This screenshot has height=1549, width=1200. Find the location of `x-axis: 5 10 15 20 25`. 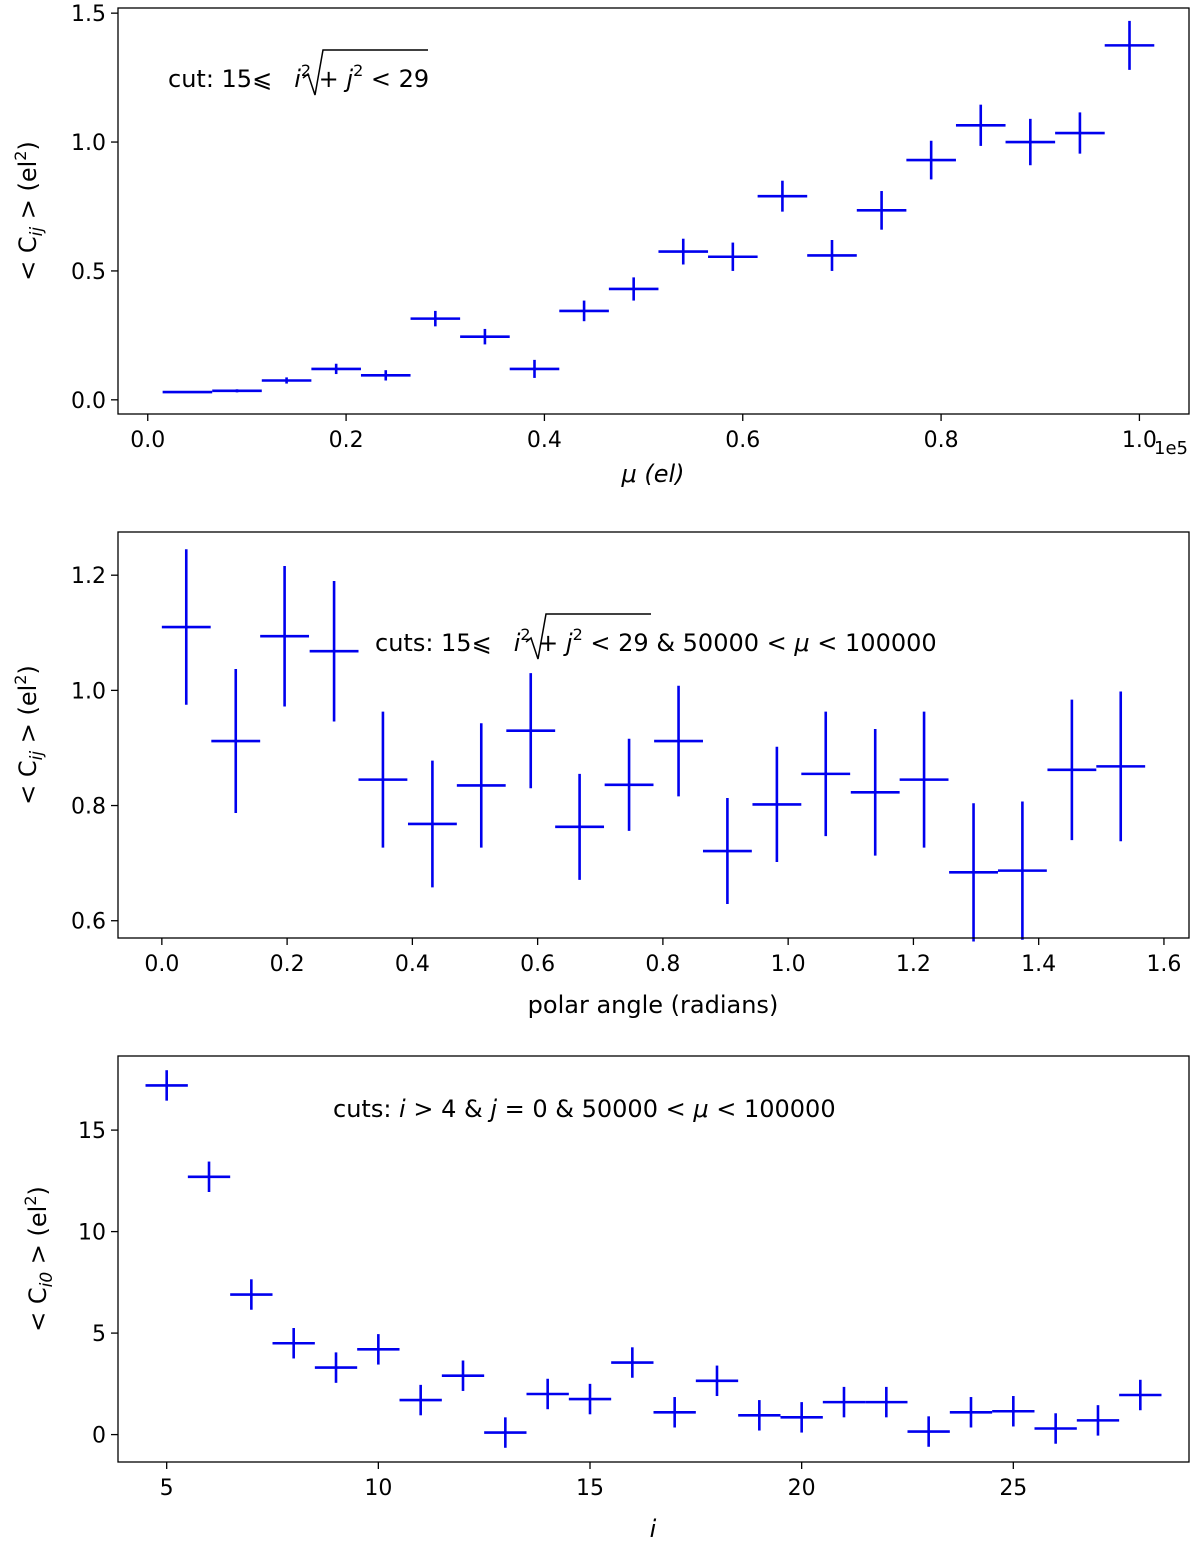

x-axis: 5 10 15 20 25 is located at coordinates (593, 1481).